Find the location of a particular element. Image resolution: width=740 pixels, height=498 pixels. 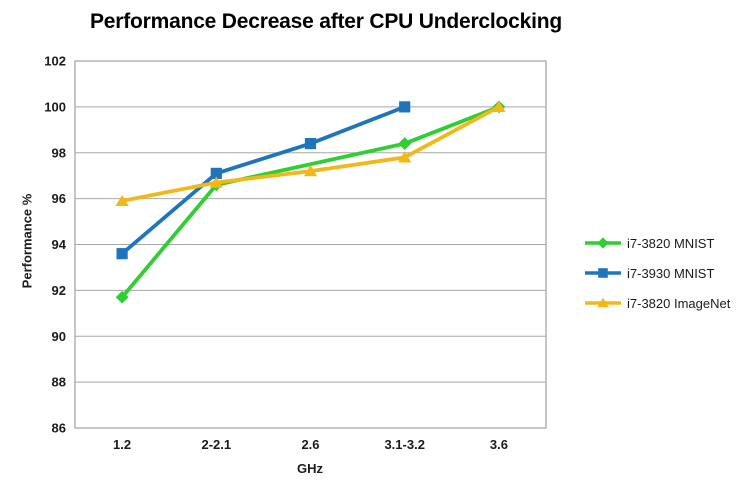

legend-triangle-icon is located at coordinates (603, 303).